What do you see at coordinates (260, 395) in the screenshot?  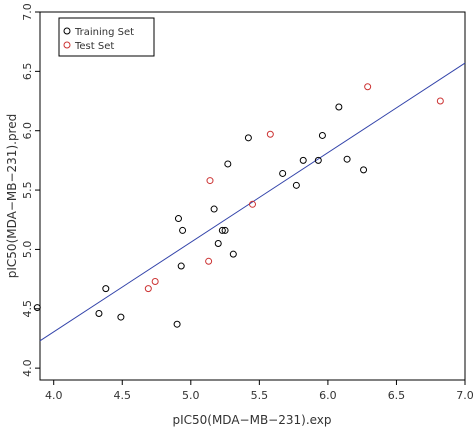 I see `x-tick-label-4: 5.5` at bounding box center [260, 395].